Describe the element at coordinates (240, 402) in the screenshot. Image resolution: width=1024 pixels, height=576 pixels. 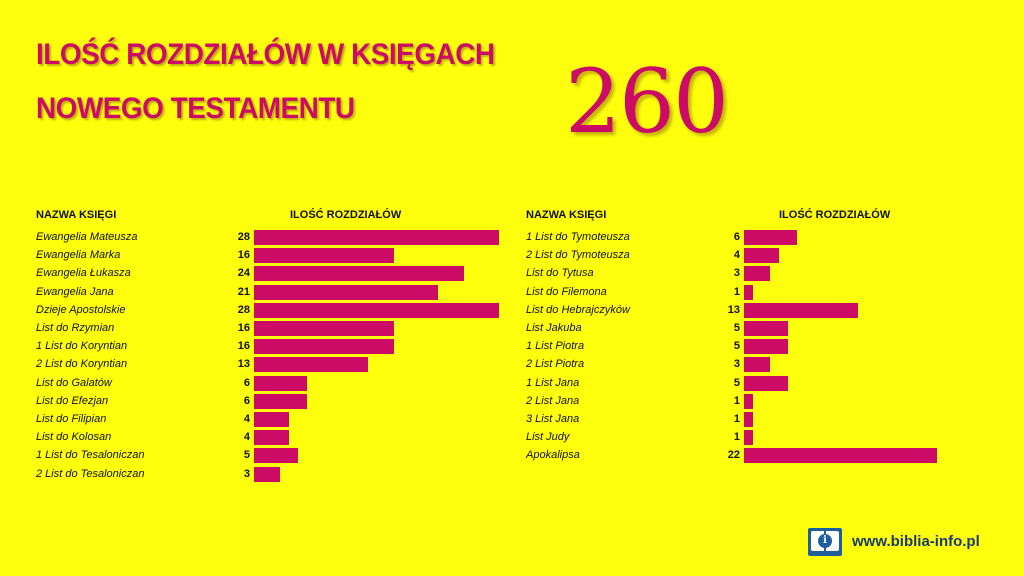
I see `table-row: List do Efezjan 6` at that location.